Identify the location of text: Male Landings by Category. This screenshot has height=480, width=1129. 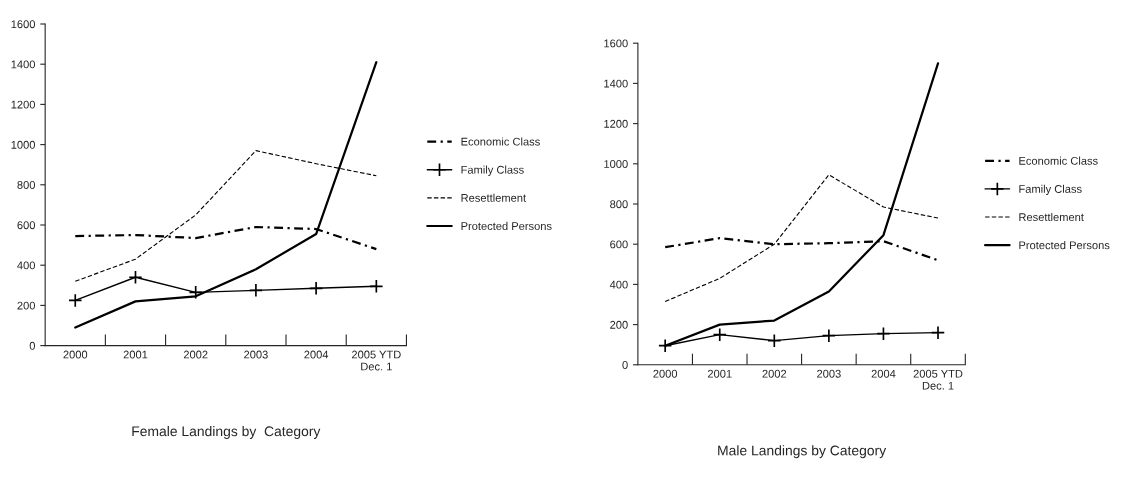
(802, 452).